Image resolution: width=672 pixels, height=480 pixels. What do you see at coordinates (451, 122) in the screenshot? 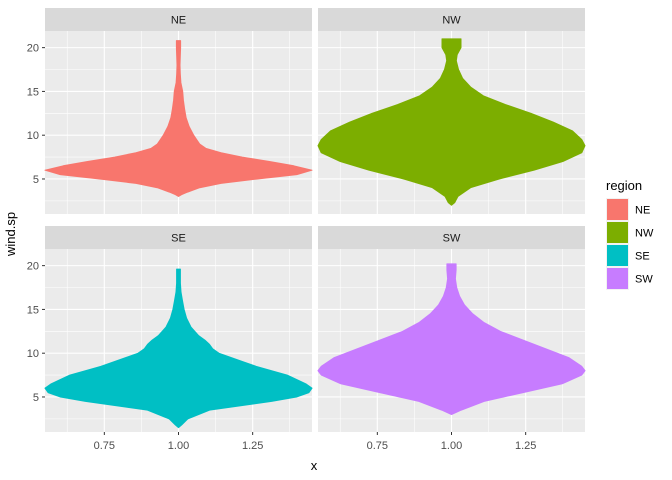
I see `violin-nw` at bounding box center [451, 122].